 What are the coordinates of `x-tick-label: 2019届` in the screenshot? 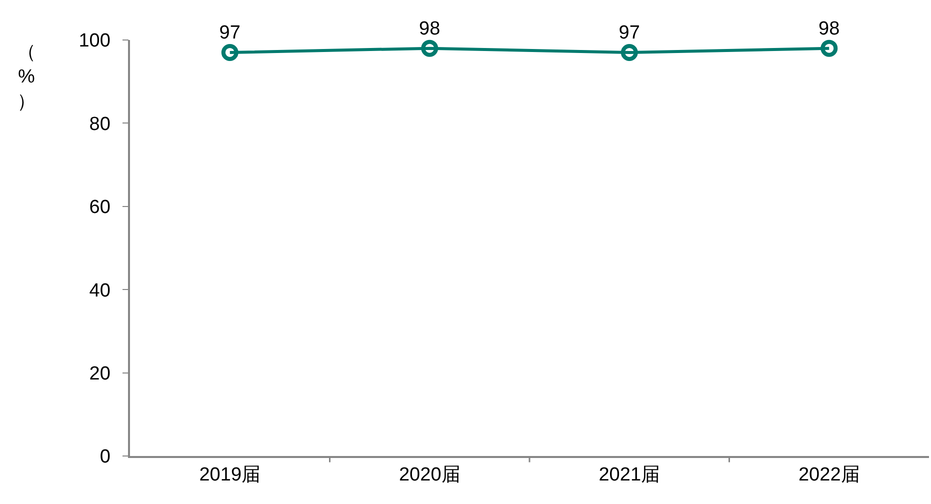 It's located at (230, 475).